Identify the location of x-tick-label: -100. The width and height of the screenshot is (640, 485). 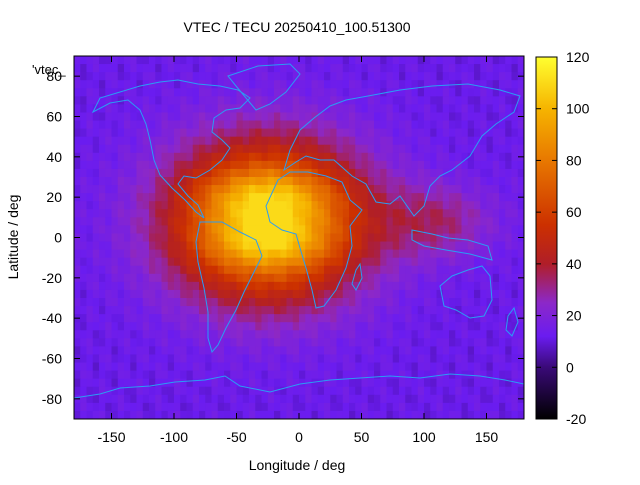
(174, 437).